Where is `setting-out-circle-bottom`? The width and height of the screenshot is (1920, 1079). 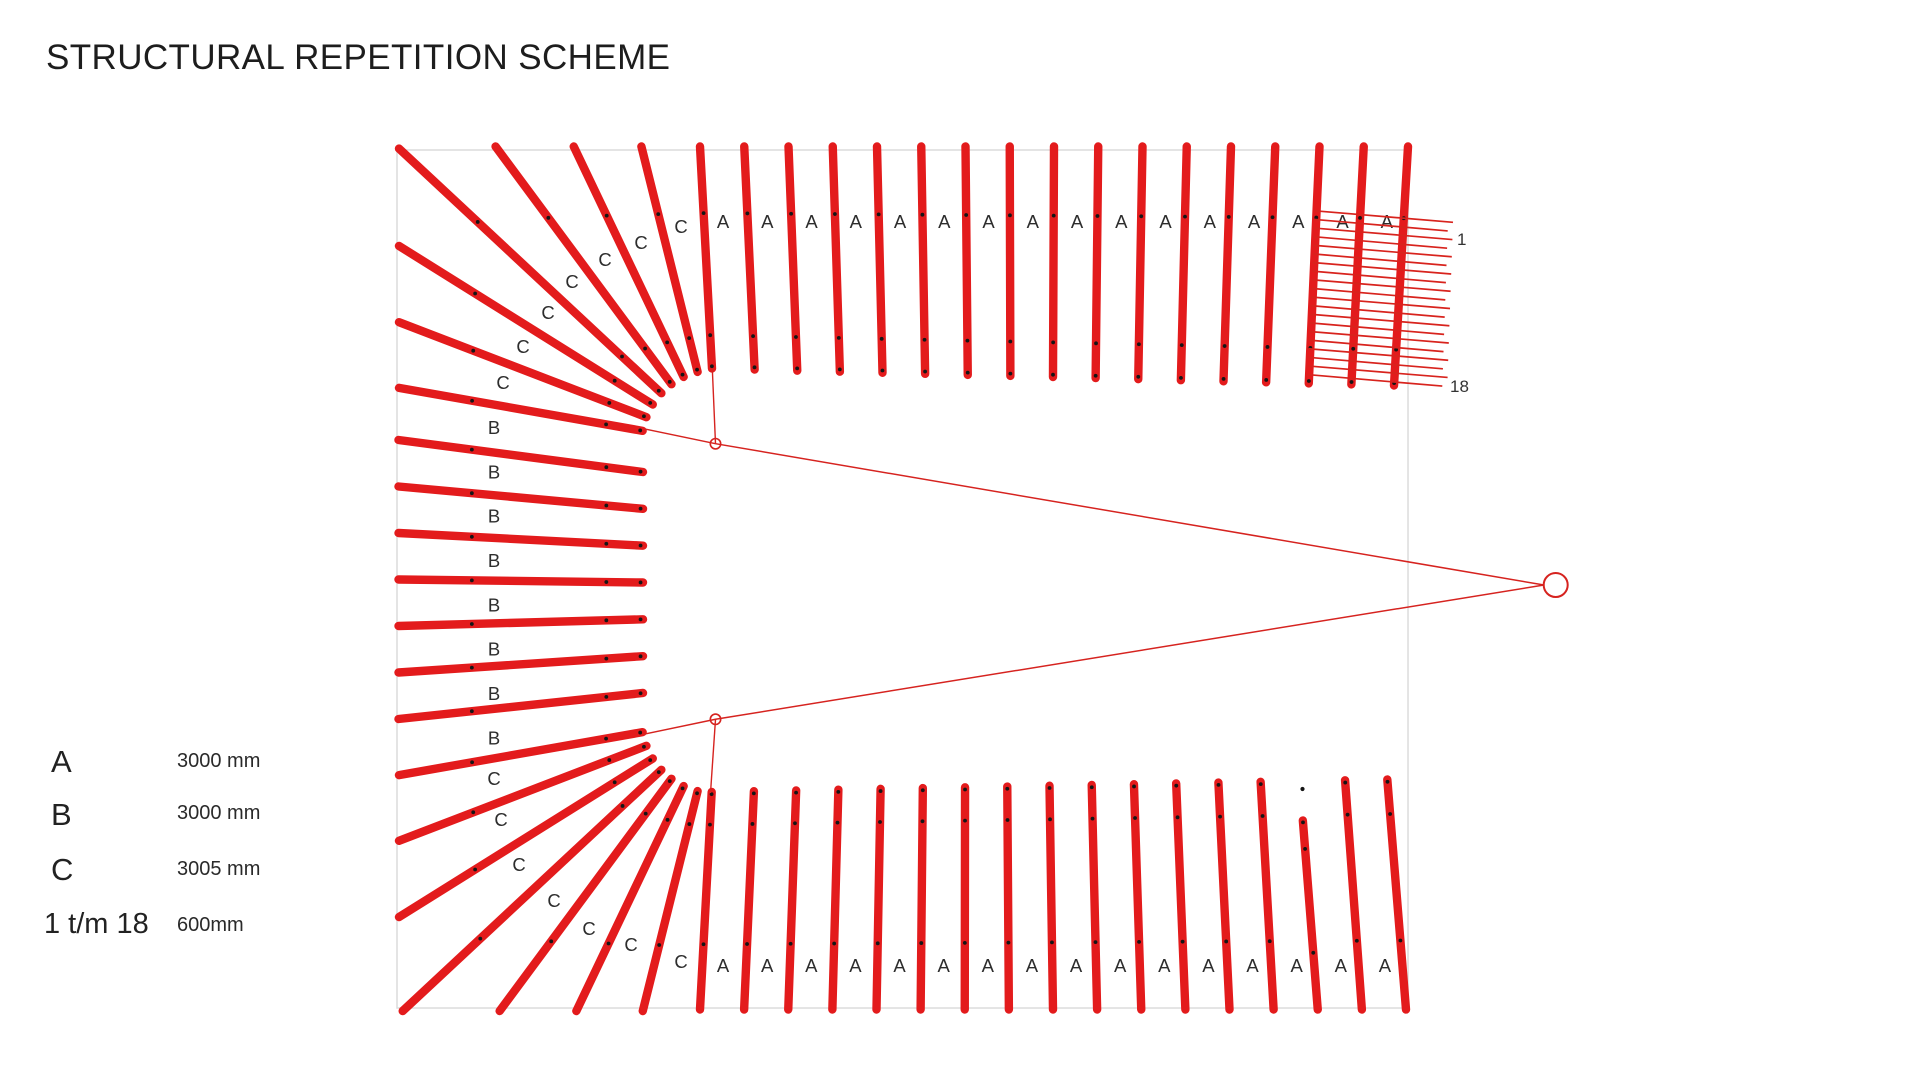 setting-out-circle-bottom is located at coordinates (715, 719).